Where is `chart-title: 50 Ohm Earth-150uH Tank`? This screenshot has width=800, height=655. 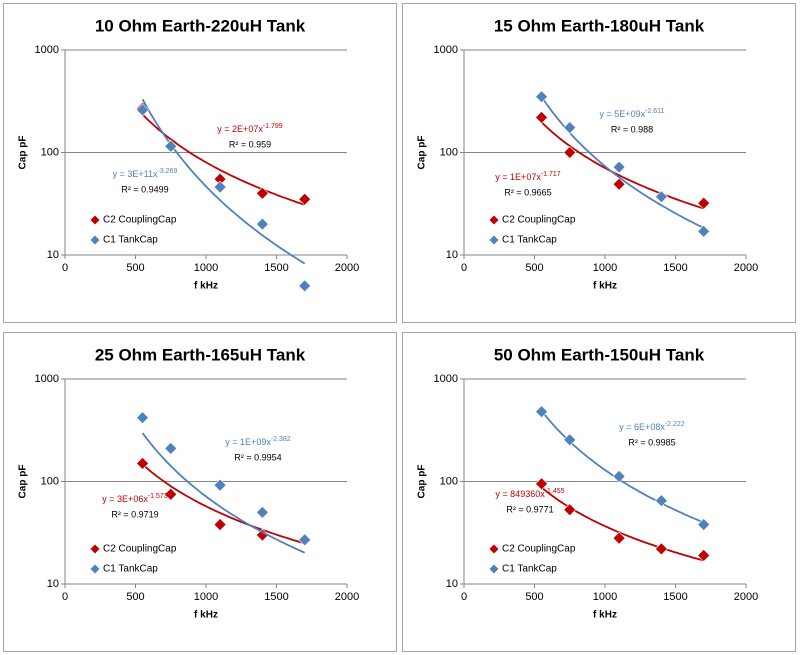 chart-title: 50 Ohm Earth-150uH Tank is located at coordinates (599, 354).